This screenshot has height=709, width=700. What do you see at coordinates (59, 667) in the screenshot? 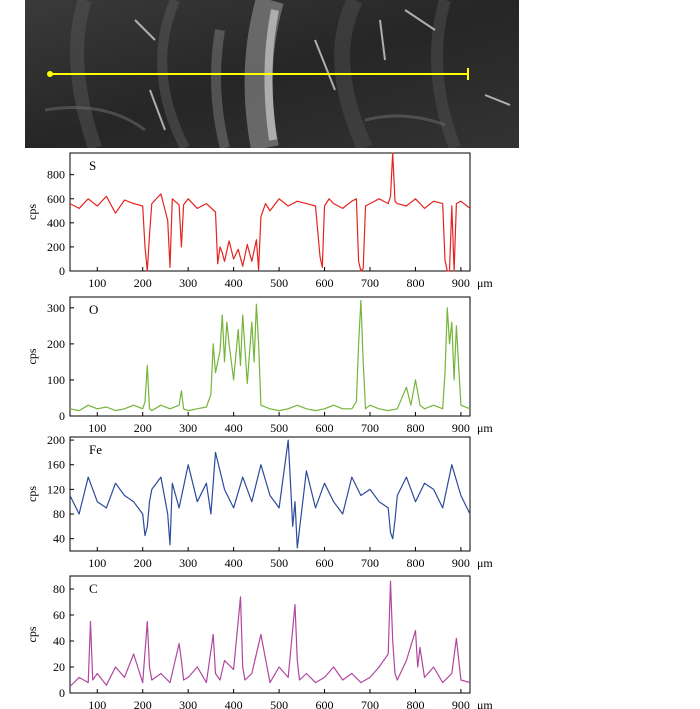
I see `c-y-tick-label: 20` at bounding box center [59, 667].